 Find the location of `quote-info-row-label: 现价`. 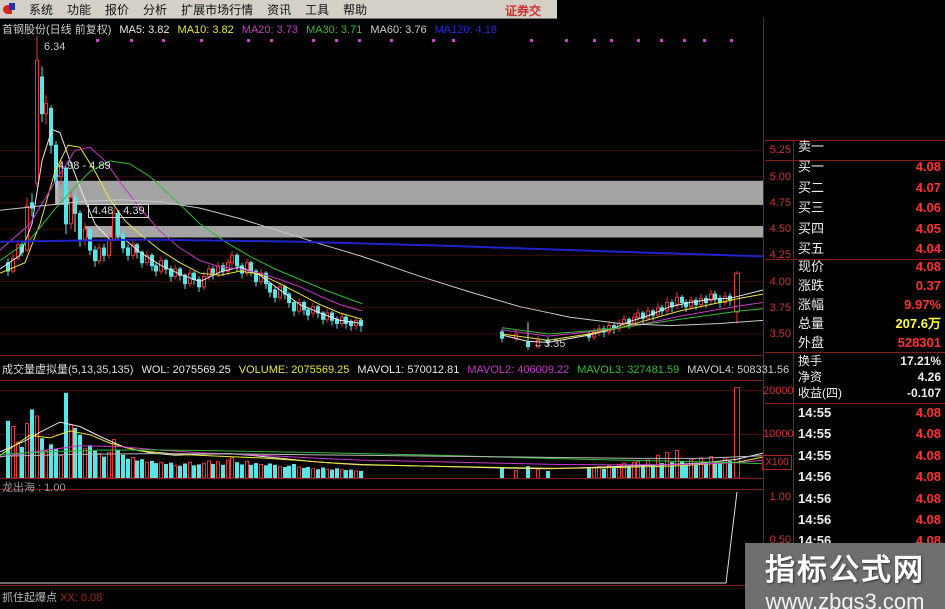

quote-info-row-label: 现价 is located at coordinates (811, 266).